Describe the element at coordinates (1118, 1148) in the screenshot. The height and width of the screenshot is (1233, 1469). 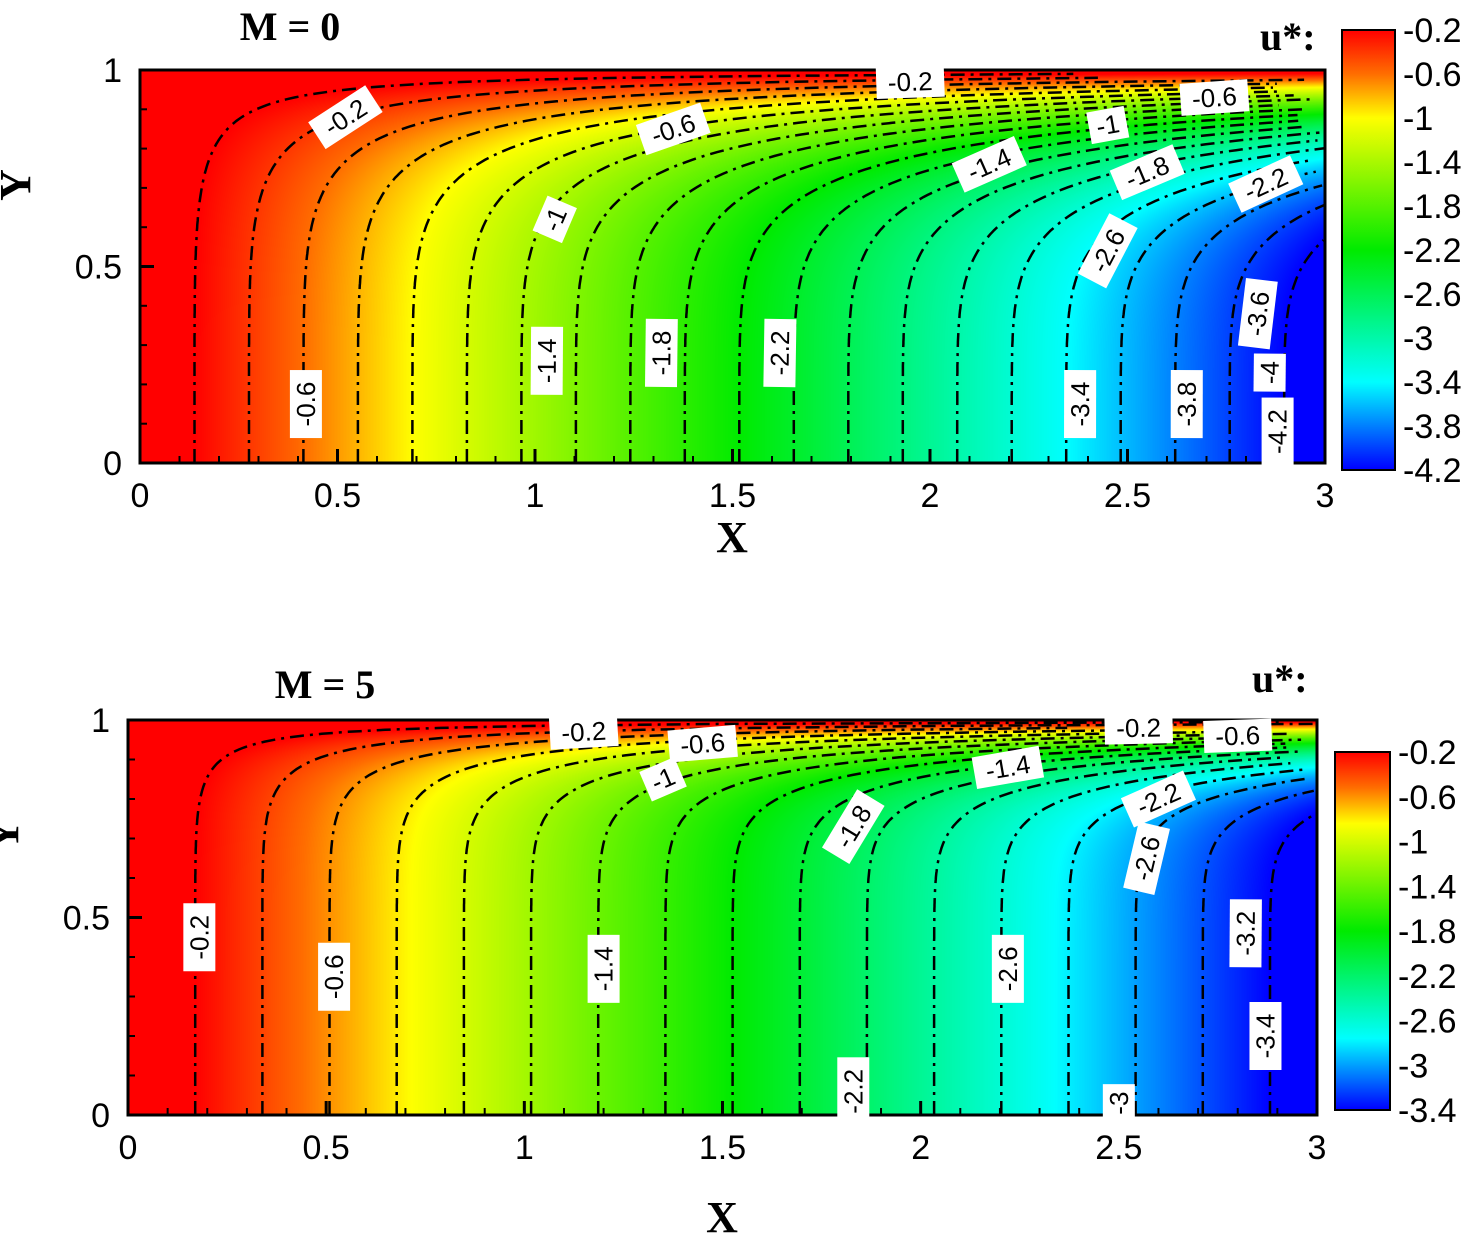
I see `x-tick-label: 2.5` at that location.